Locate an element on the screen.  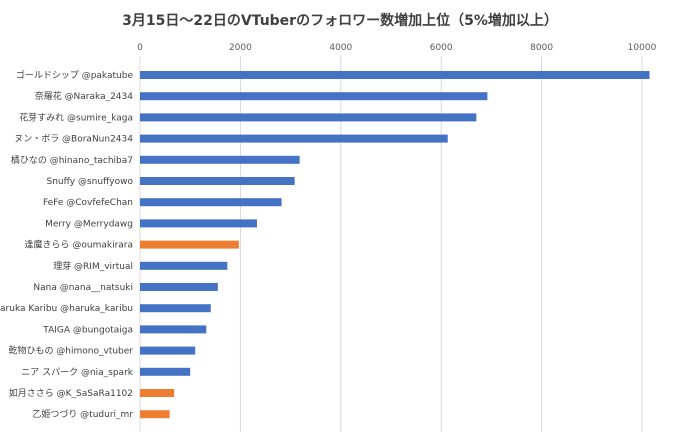
category-label: 乾物ひもの @himono_vtuber is located at coordinates (70, 351).